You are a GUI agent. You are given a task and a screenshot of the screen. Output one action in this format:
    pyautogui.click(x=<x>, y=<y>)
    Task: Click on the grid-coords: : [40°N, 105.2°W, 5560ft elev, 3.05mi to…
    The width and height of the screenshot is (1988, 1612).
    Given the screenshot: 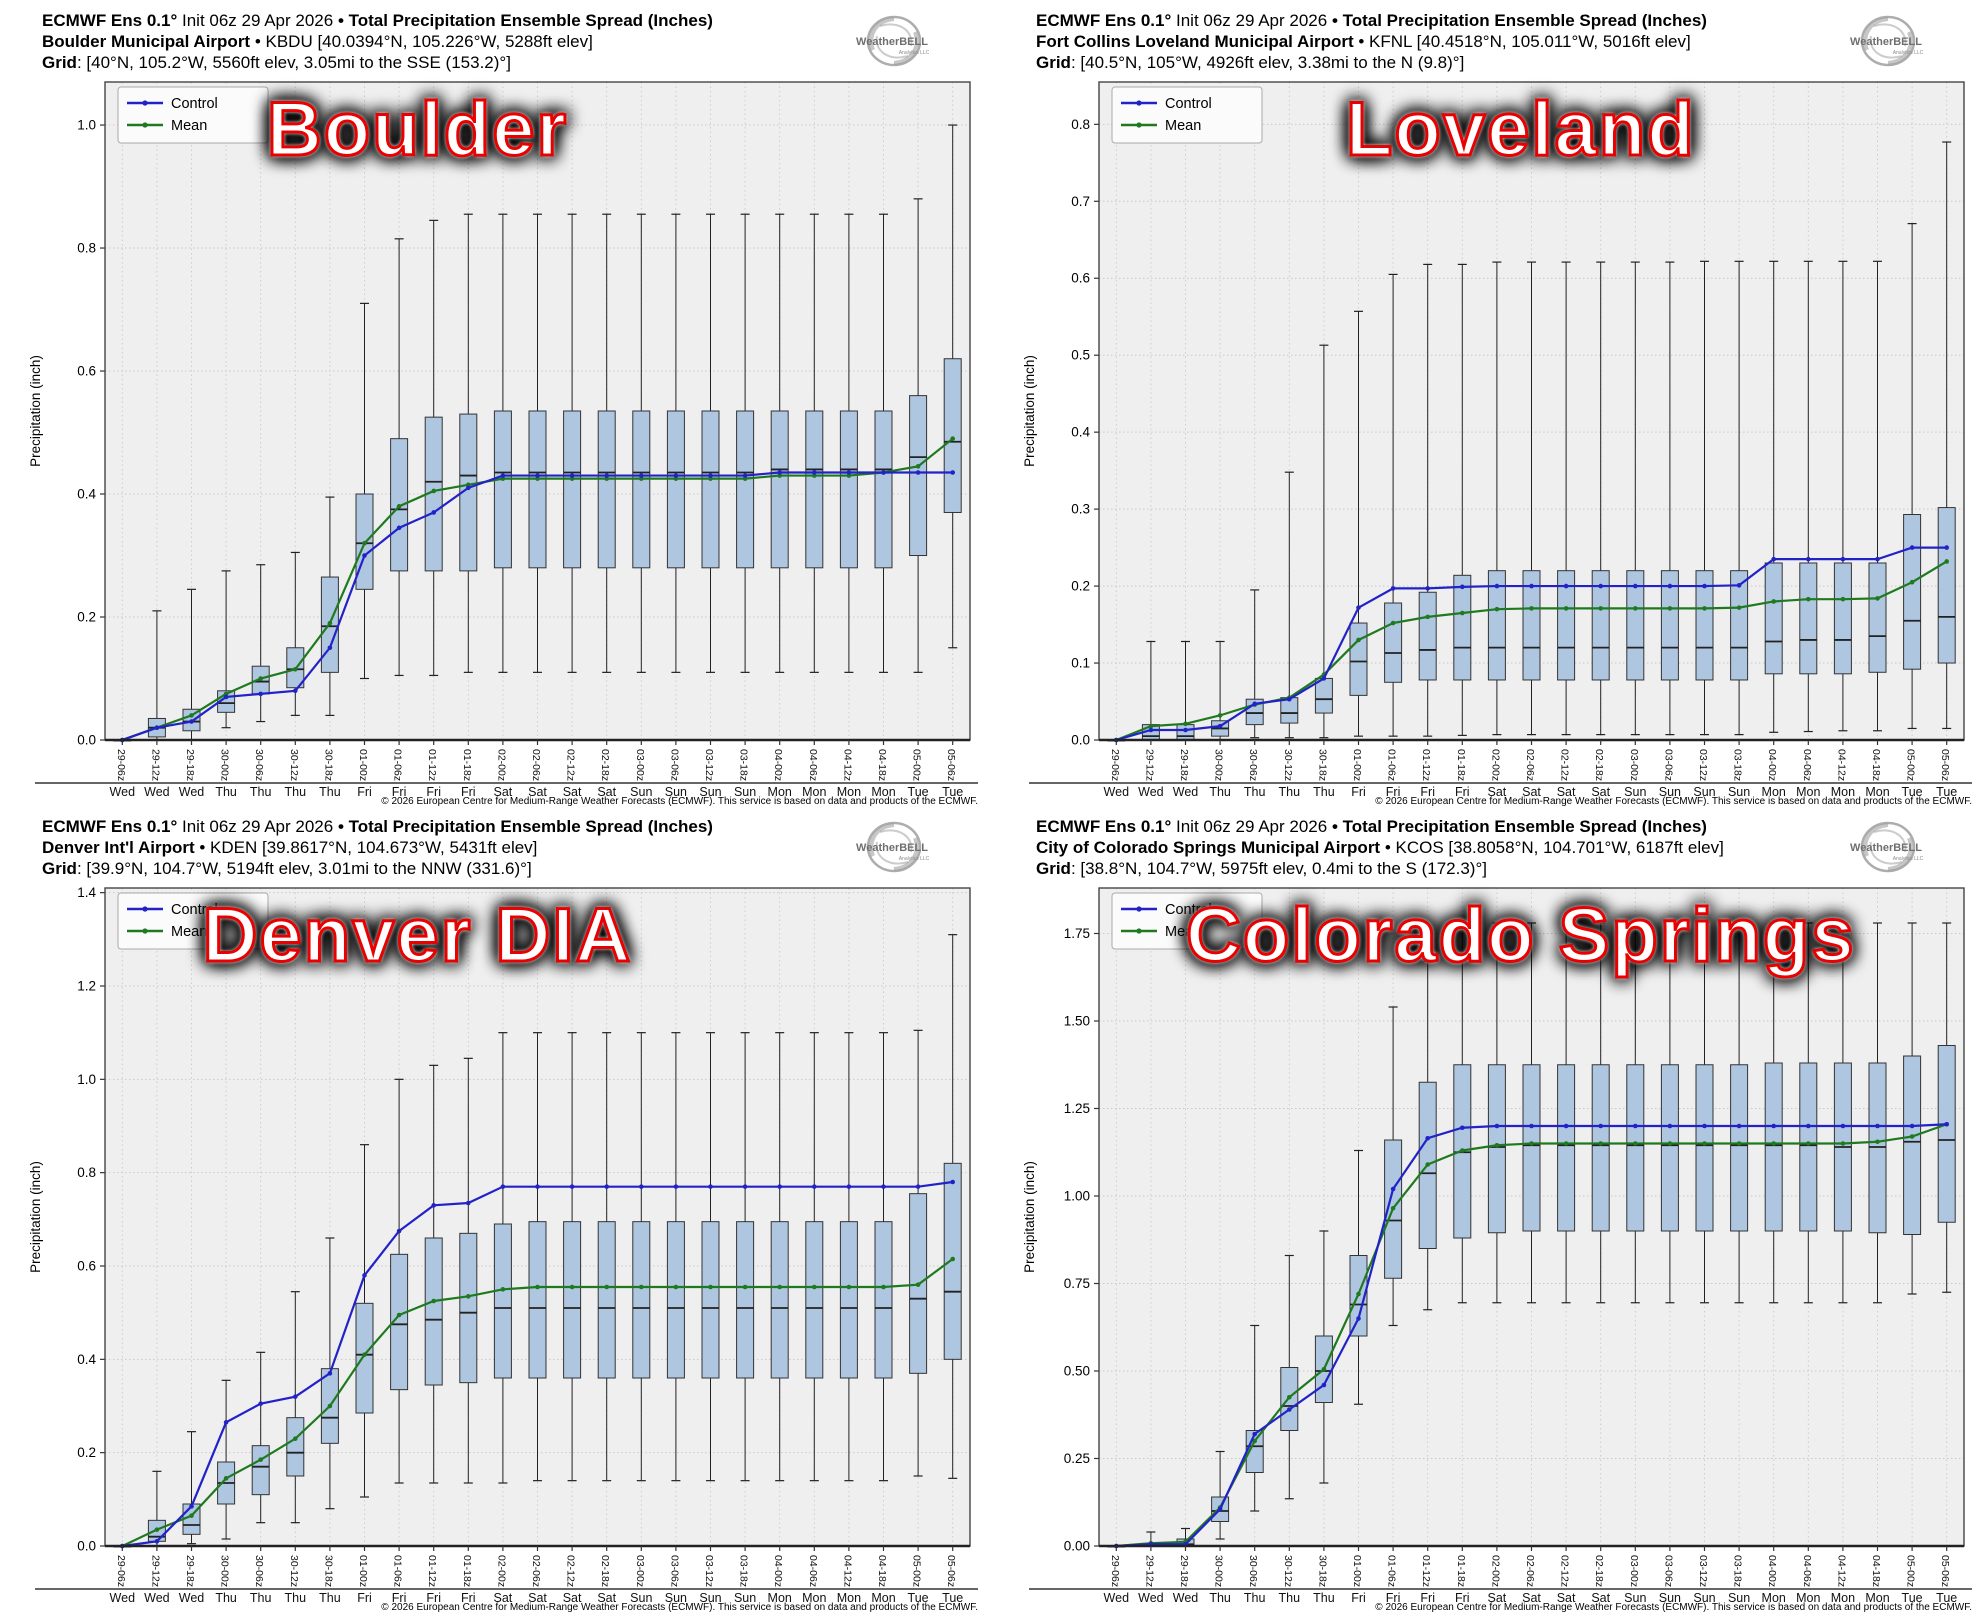 What is the action you would take?
    pyautogui.click(x=293, y=62)
    